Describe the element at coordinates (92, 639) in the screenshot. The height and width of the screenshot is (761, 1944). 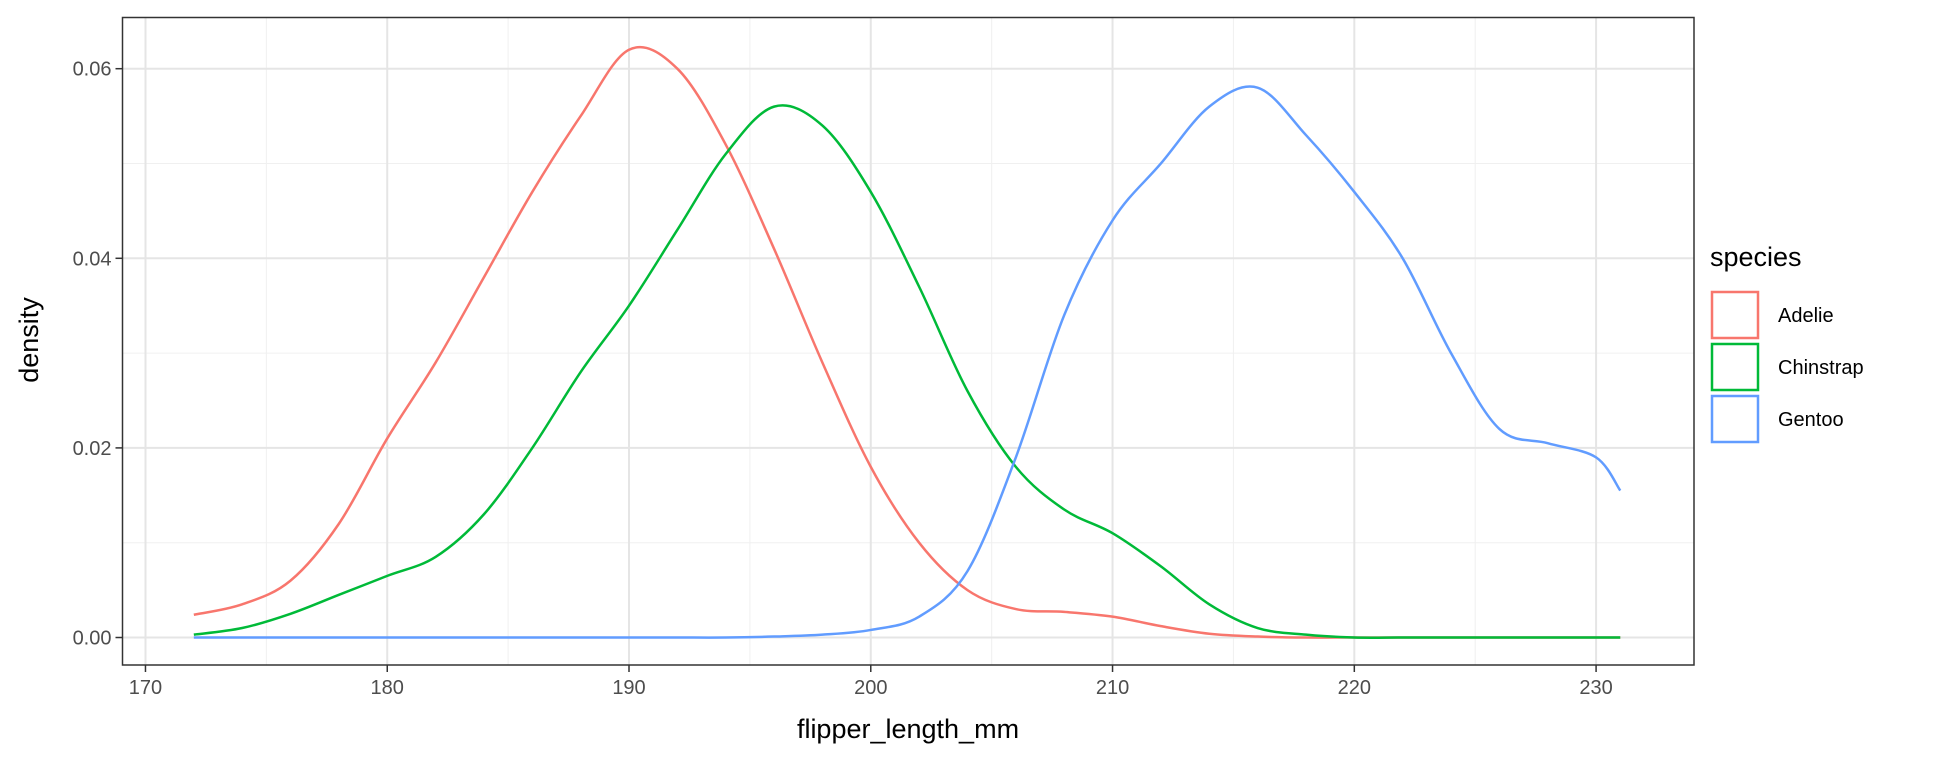
I see `y-tick-label: 0.00` at that location.